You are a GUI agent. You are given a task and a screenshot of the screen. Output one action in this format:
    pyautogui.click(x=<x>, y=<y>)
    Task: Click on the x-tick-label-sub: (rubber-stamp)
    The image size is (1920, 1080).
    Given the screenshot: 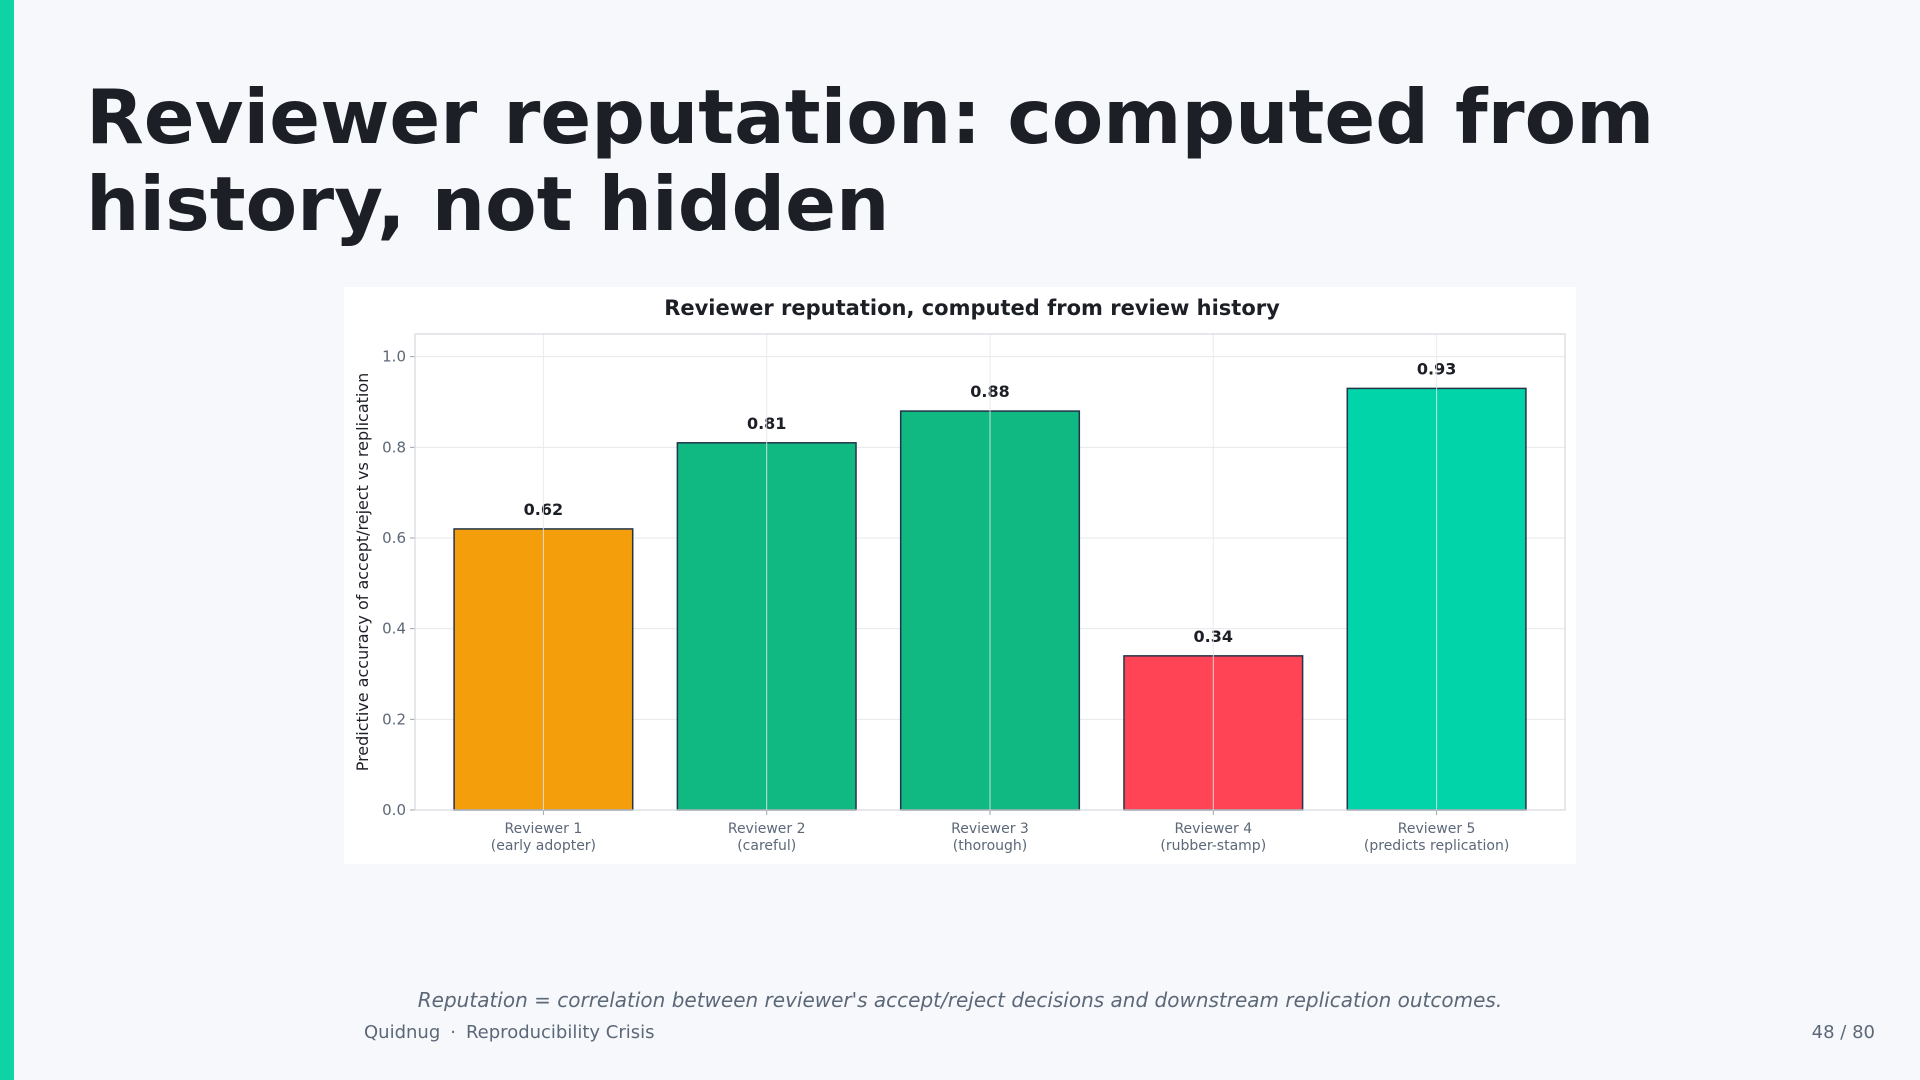 What is the action you would take?
    pyautogui.click(x=1213, y=846)
    